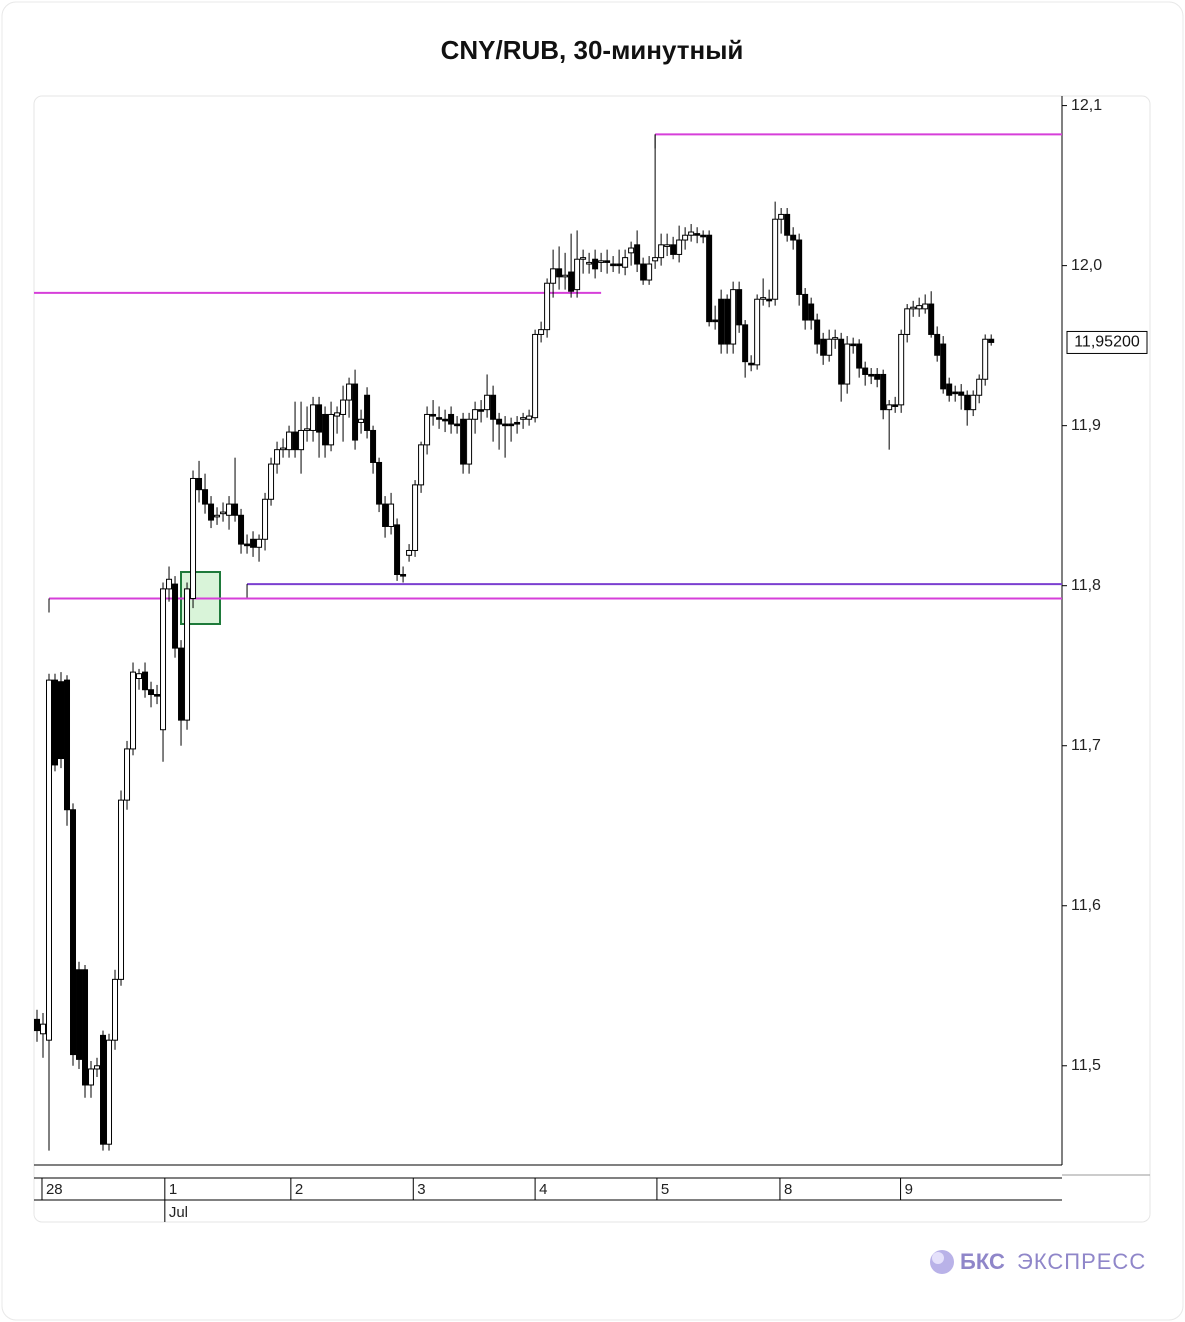  Describe the element at coordinates (982, 1261) in the screenshot. I see `brand-bold: БКС` at that location.